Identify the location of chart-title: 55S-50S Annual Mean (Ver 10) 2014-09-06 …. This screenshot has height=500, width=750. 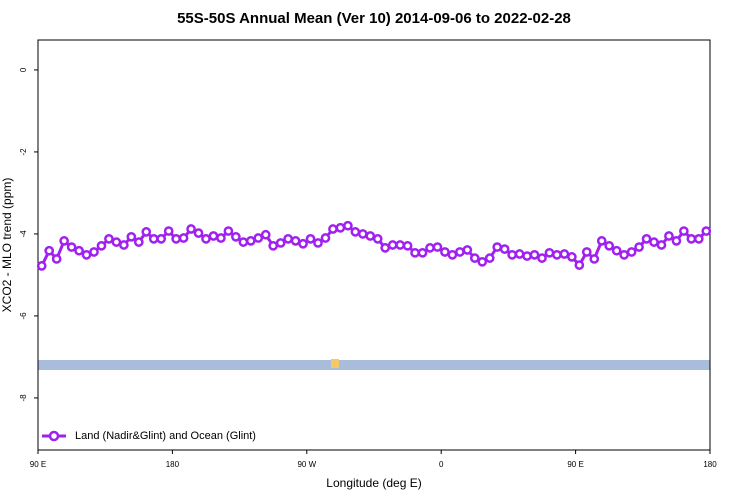
(374, 18).